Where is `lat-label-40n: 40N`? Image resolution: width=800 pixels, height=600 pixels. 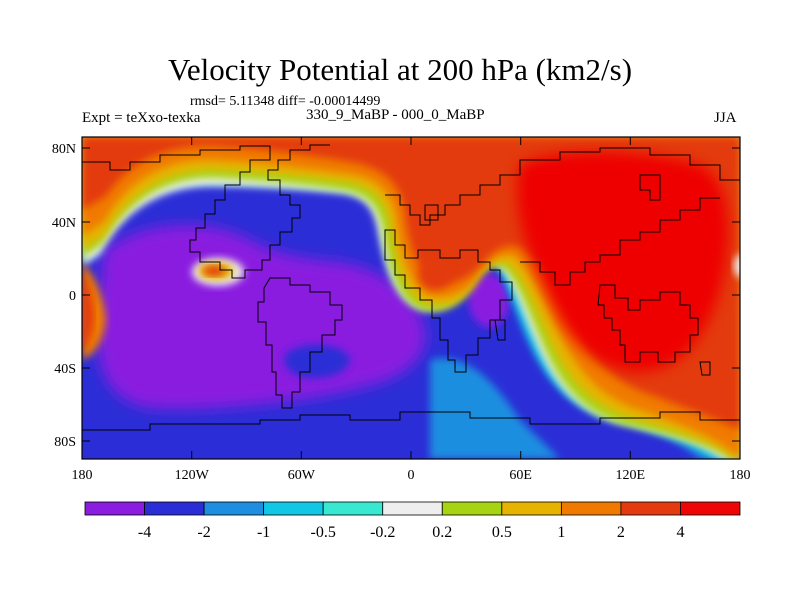
lat-label-40n: 40N is located at coordinates (64, 223).